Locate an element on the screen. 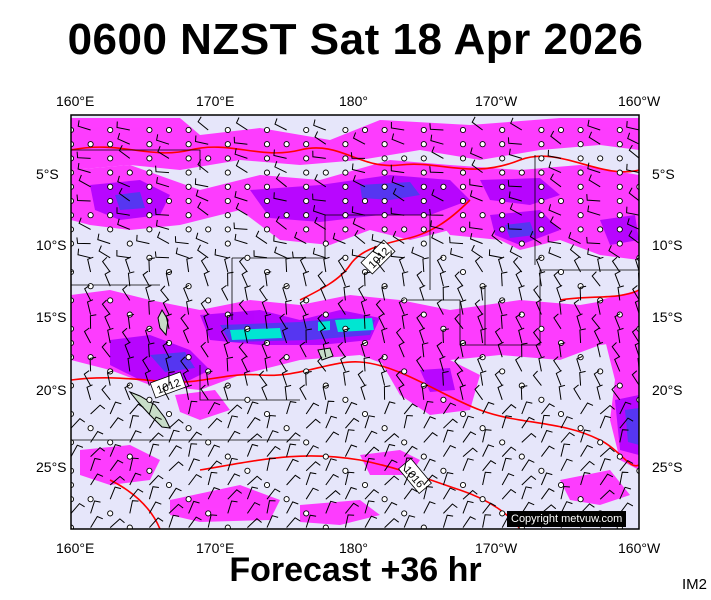  lon-label-top-170w: 170°W is located at coordinates (496, 101).